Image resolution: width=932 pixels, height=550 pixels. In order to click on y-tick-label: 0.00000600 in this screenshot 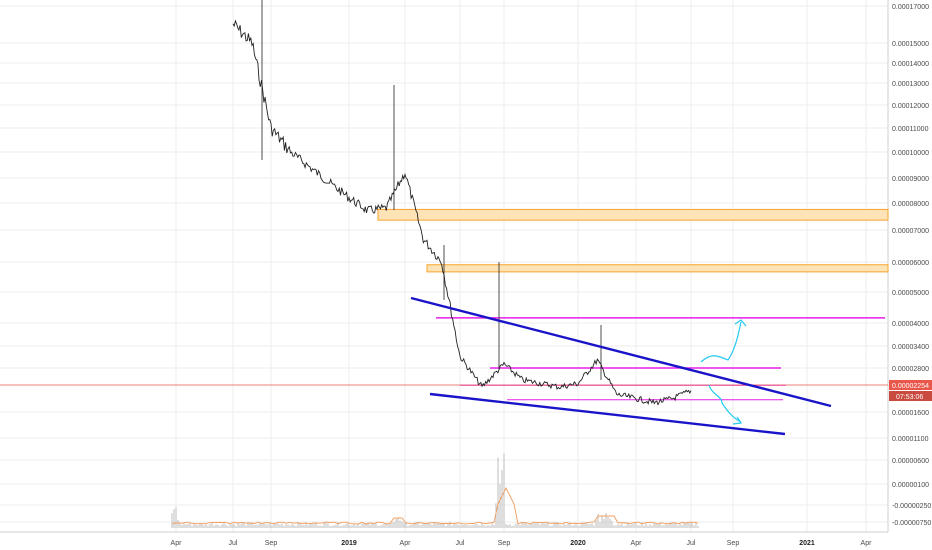, I will do `click(910, 461)`.